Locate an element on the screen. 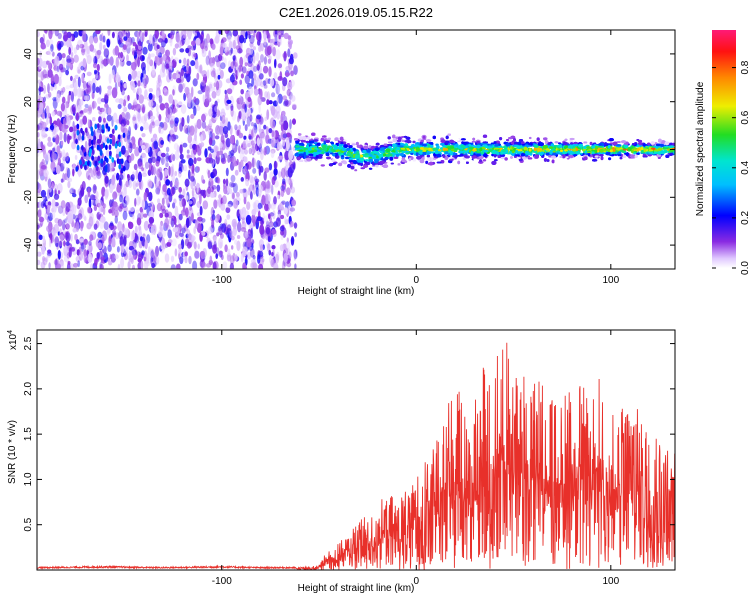 The image size is (750, 600). echo-cell is located at coordinates (572, 139).